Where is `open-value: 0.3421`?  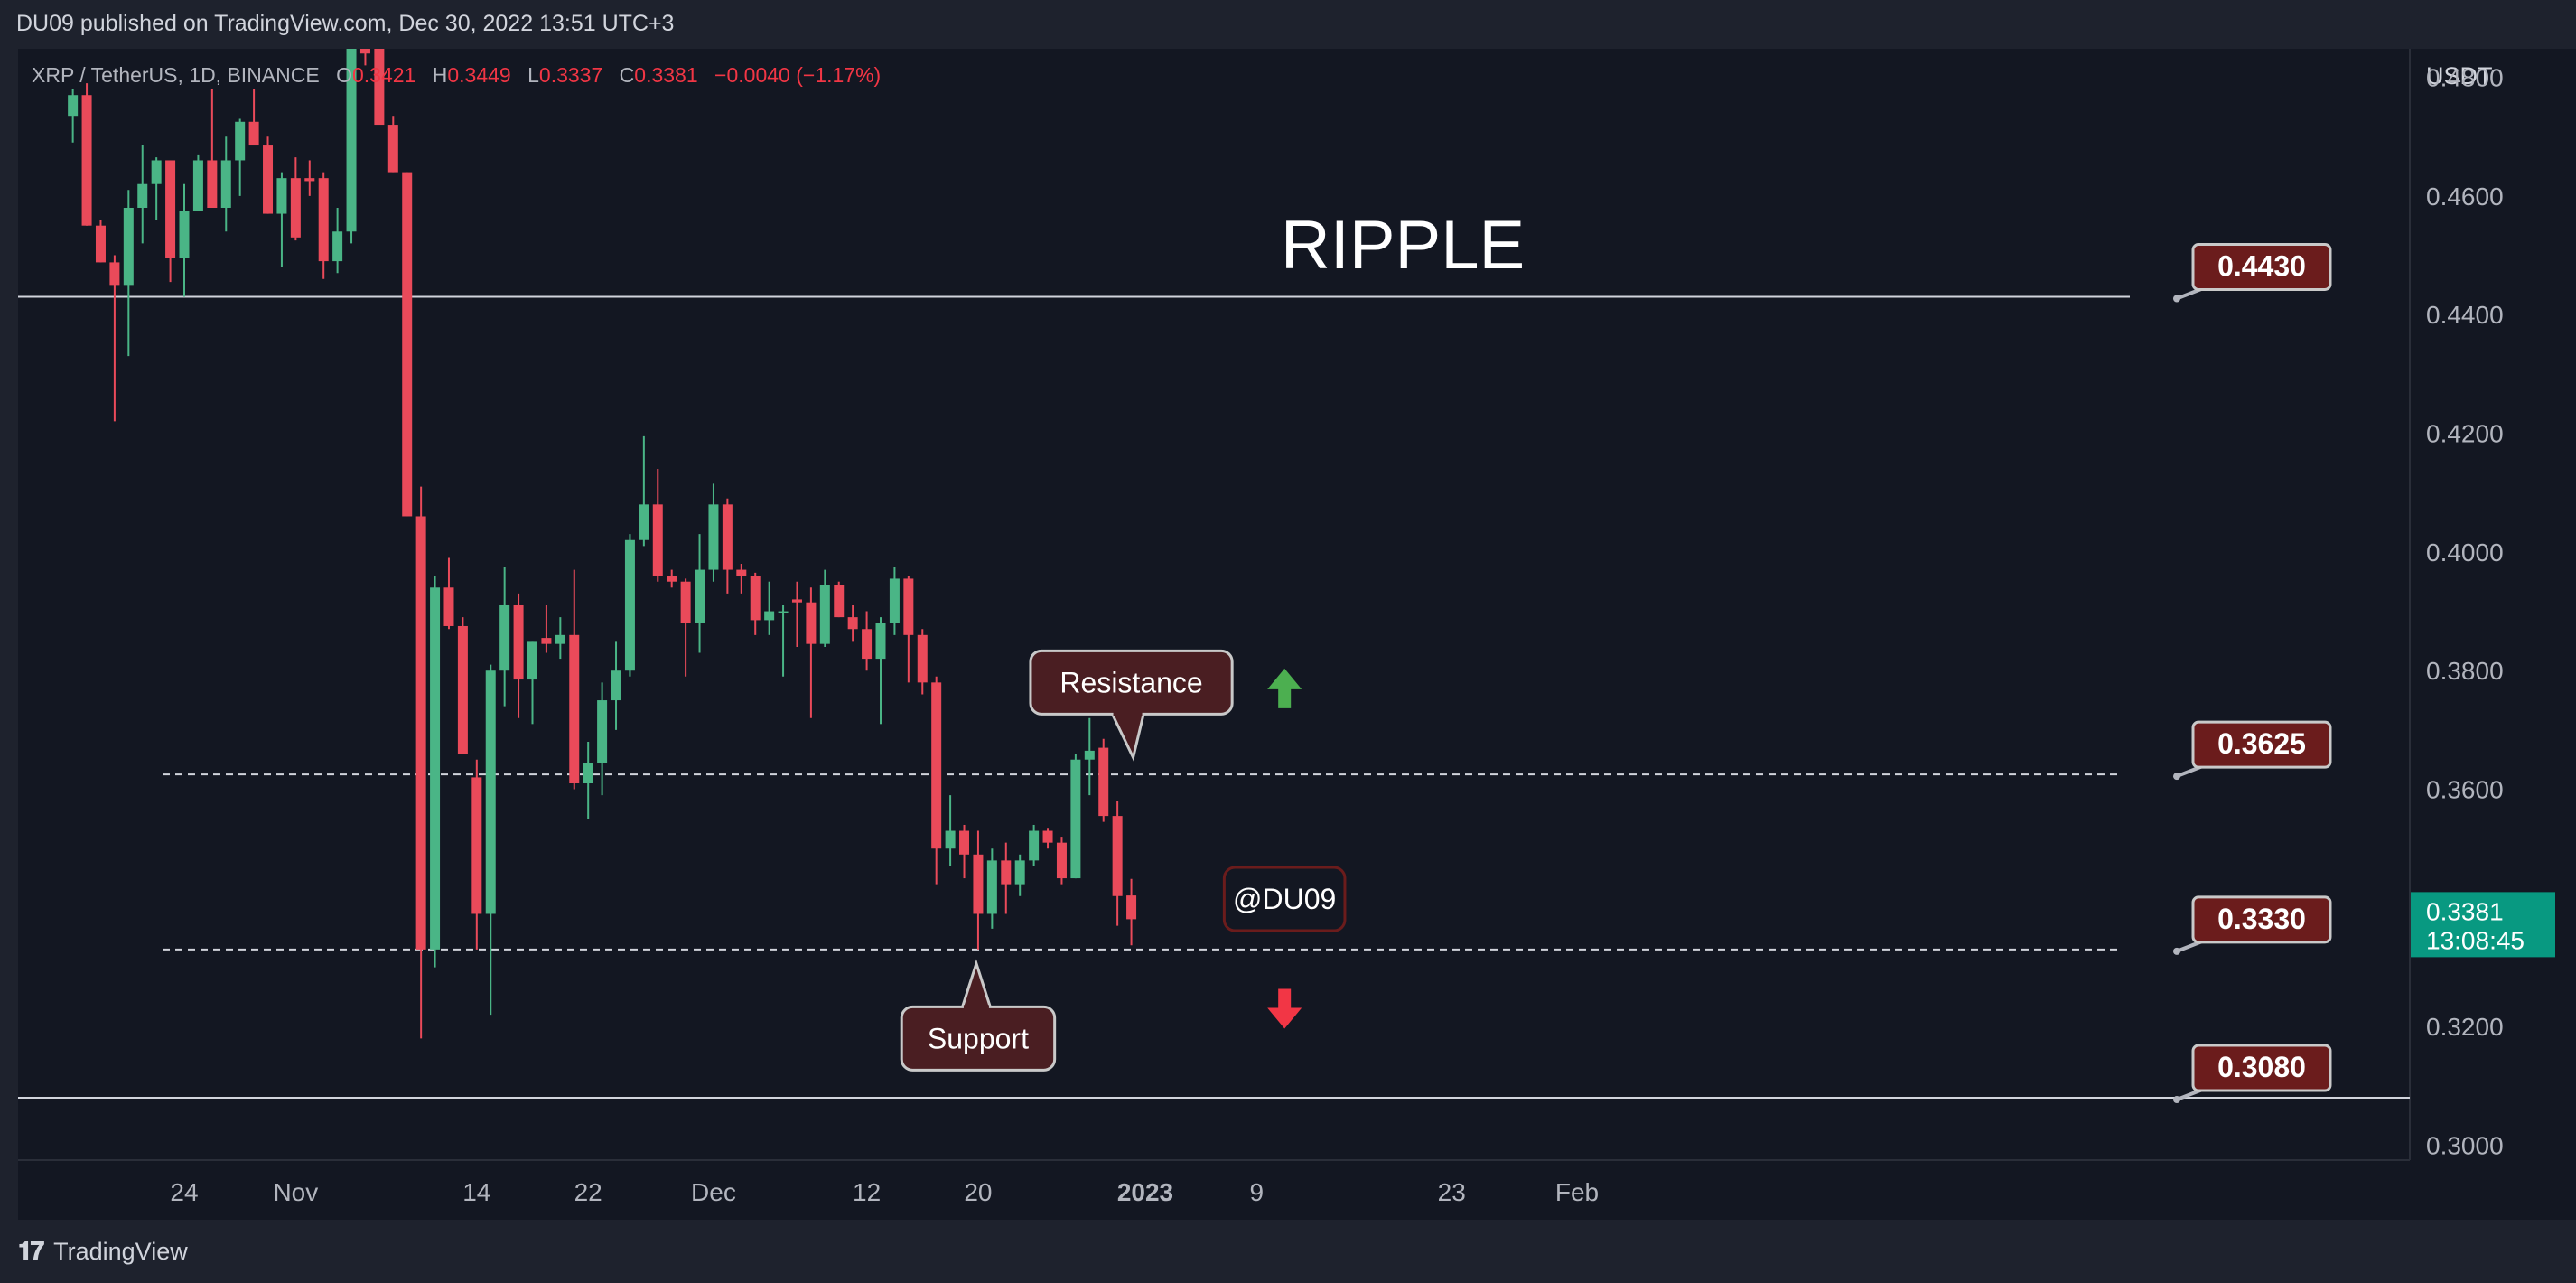 open-value: 0.3421 is located at coordinates (384, 75).